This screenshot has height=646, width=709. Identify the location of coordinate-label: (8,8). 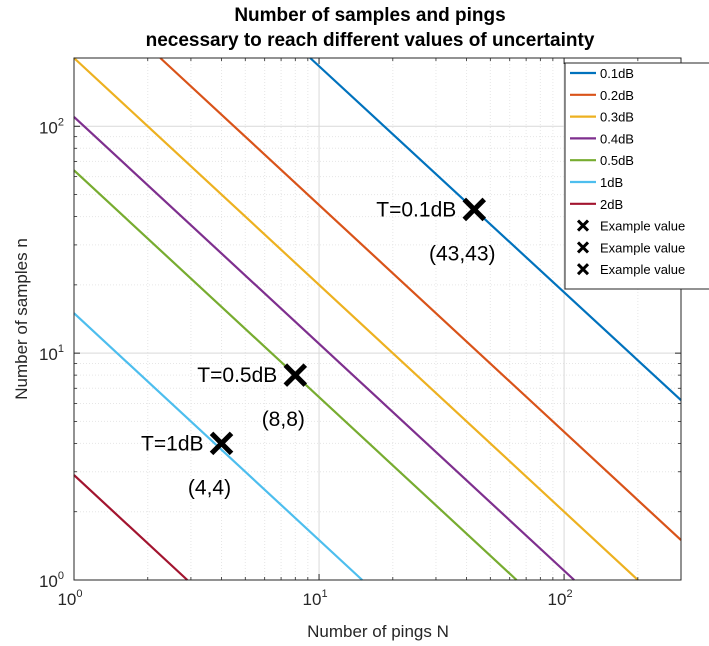
(283, 419).